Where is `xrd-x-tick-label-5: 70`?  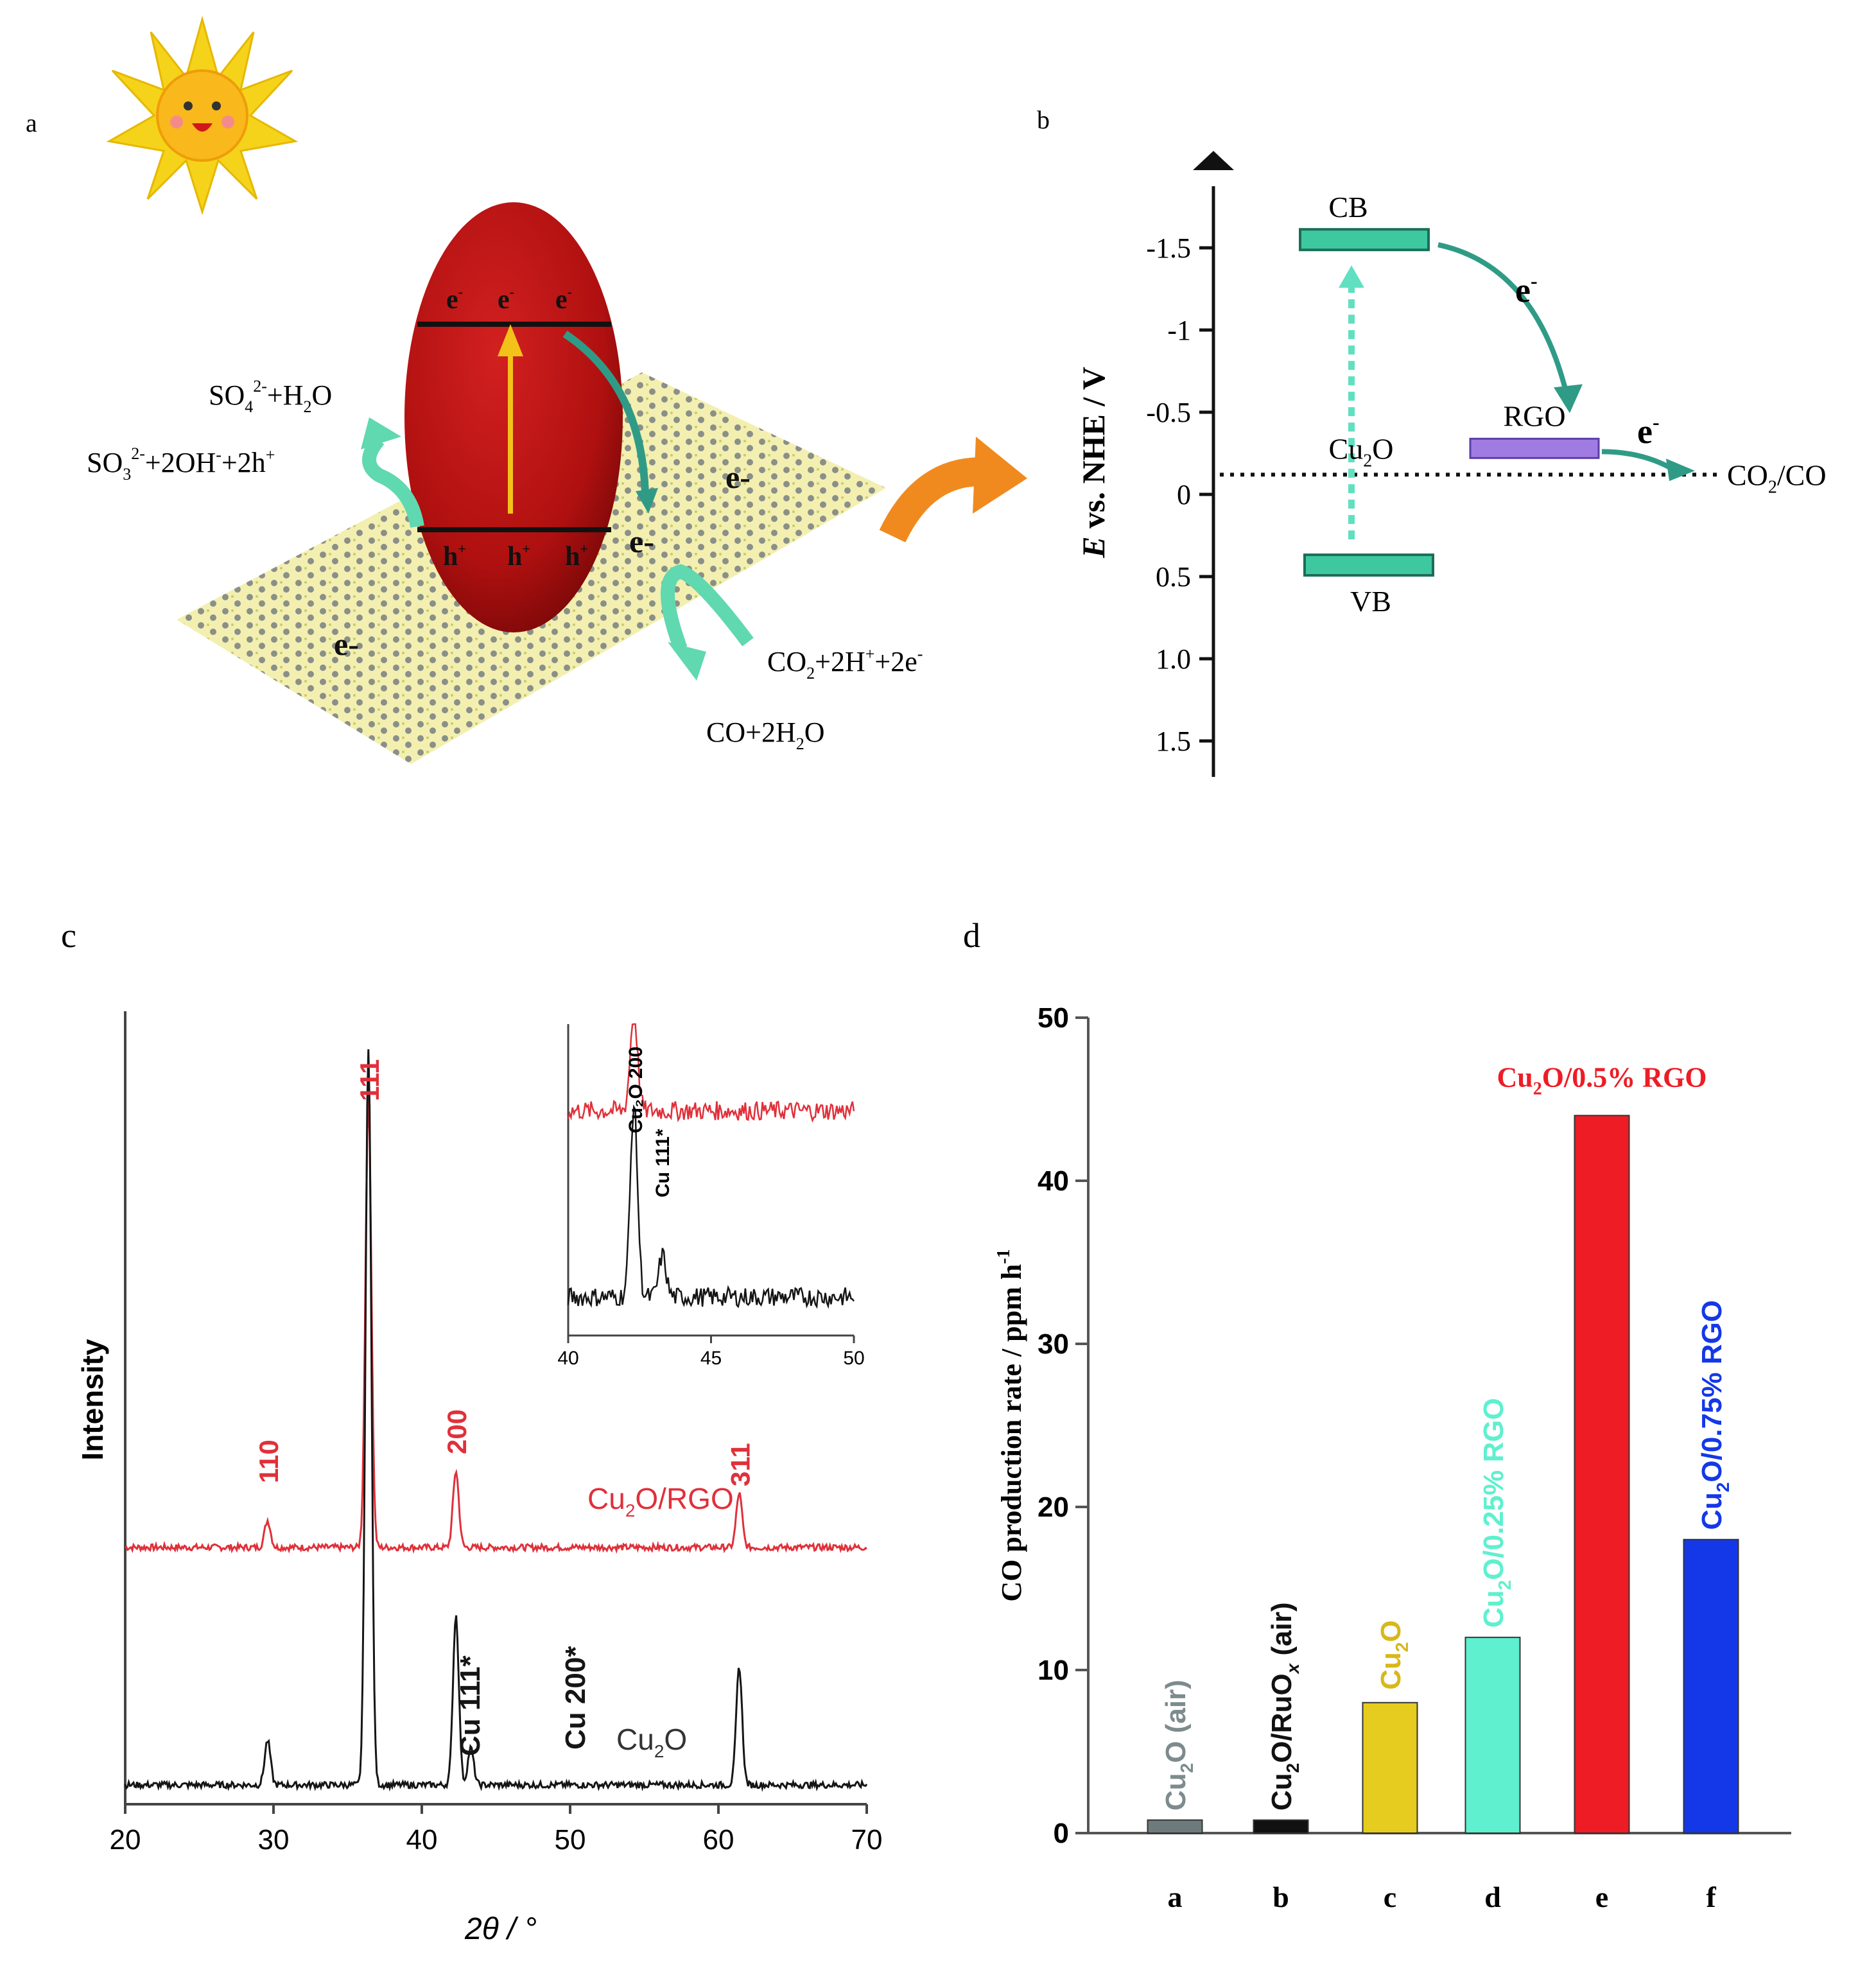
xrd-x-tick-label-5: 70 is located at coordinates (867, 1840).